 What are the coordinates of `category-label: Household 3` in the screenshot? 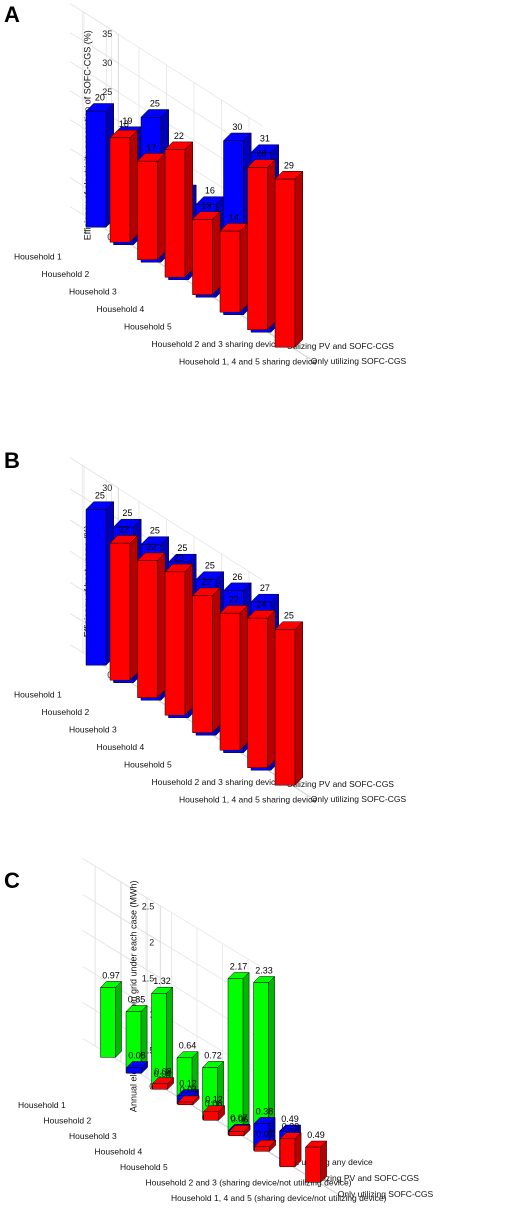 It's located at (93, 292).